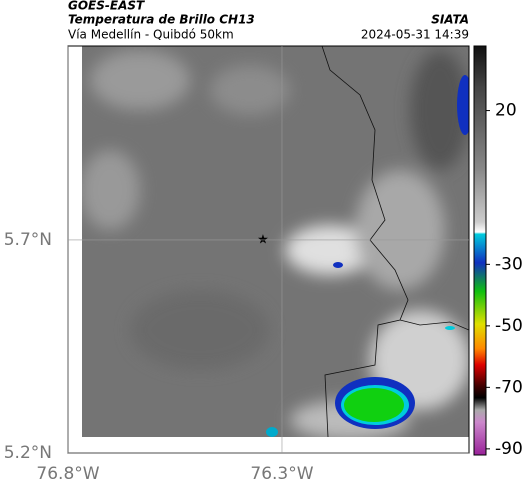 The image size is (526, 495). Describe the element at coordinates (151, 35) in the screenshot. I see `region: Vía Medellín - Quibdó 50km` at that location.